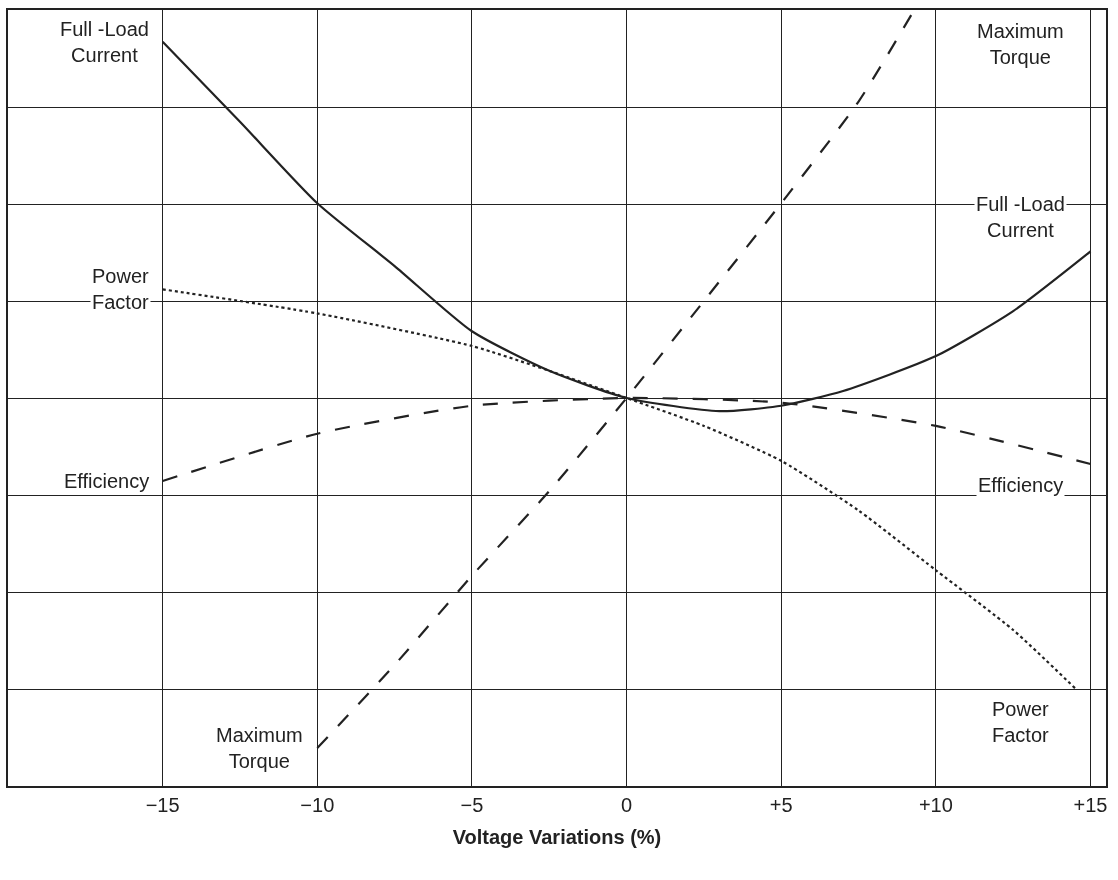 This screenshot has width=1118, height=880. I want to click on x-tick-label: −10, so click(317, 804).